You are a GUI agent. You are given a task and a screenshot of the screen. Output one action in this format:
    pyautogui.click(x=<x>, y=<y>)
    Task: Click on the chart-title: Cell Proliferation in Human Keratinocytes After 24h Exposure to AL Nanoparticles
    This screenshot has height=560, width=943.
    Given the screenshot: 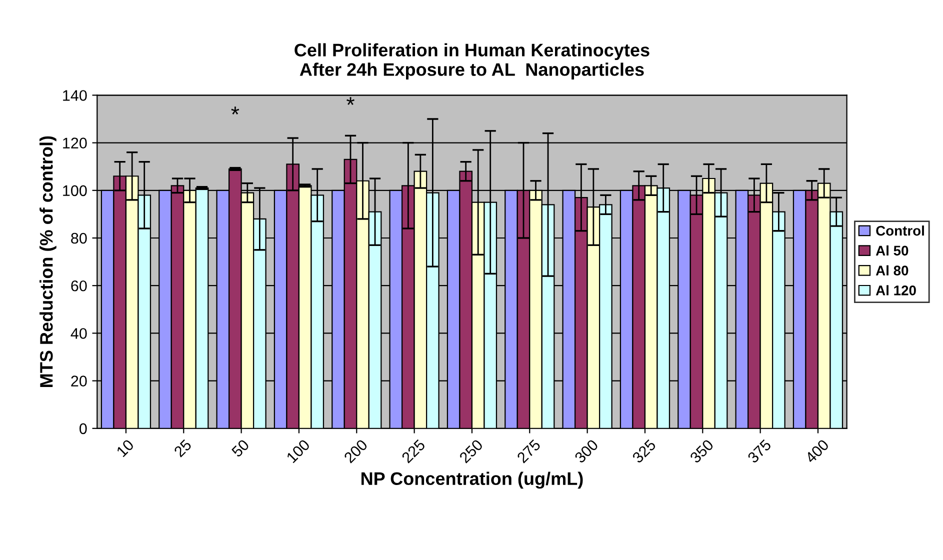 What is the action you would take?
    pyautogui.click(x=472, y=61)
    